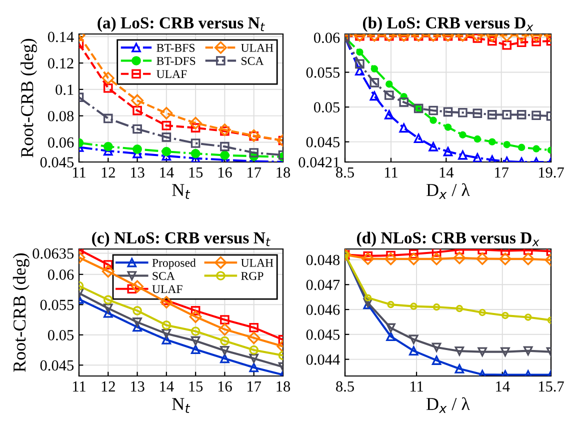 Image resolution: width=566 pixels, height=421 pixels. I want to click on legend-label: BT-BFS, so click(175, 48).